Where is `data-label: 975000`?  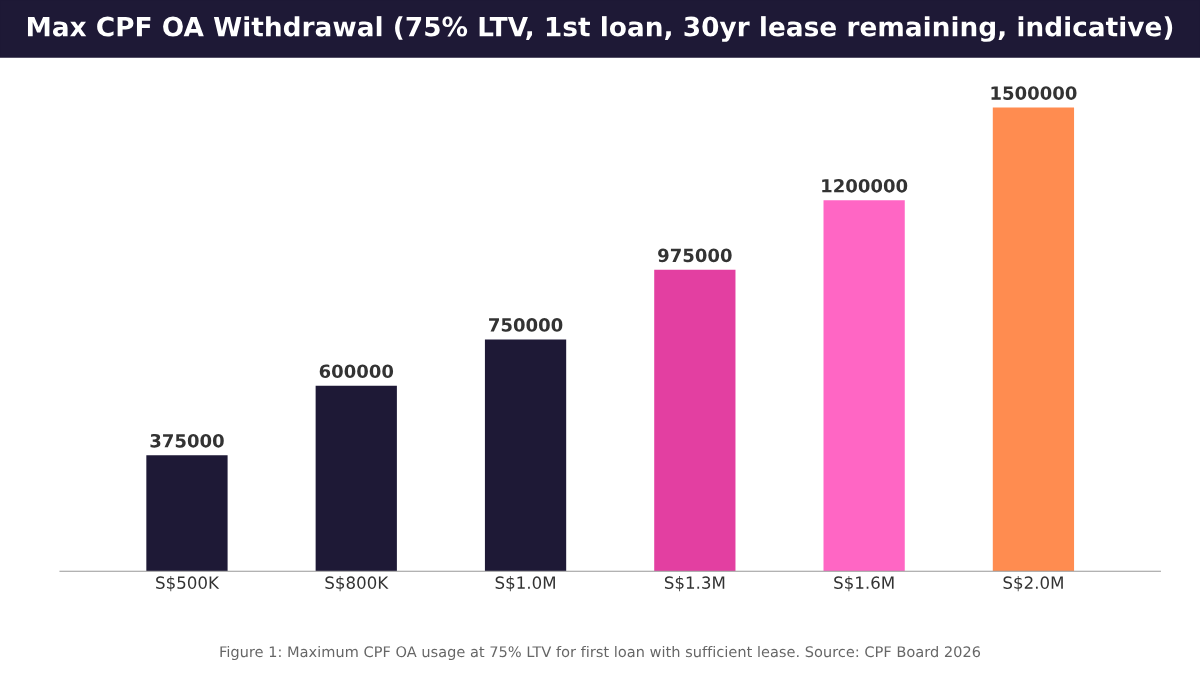
data-label: 975000 is located at coordinates (695, 255).